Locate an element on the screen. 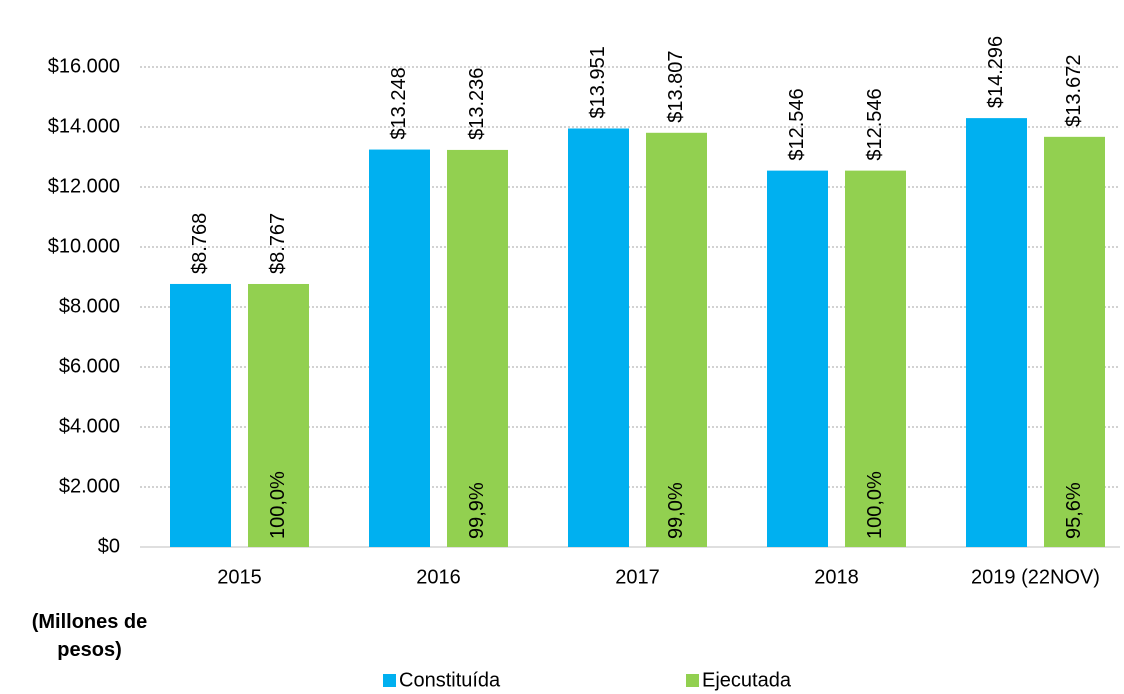 Image resolution: width=1124 pixels, height=694 pixels. value-label: $13.951 is located at coordinates (598, 82).